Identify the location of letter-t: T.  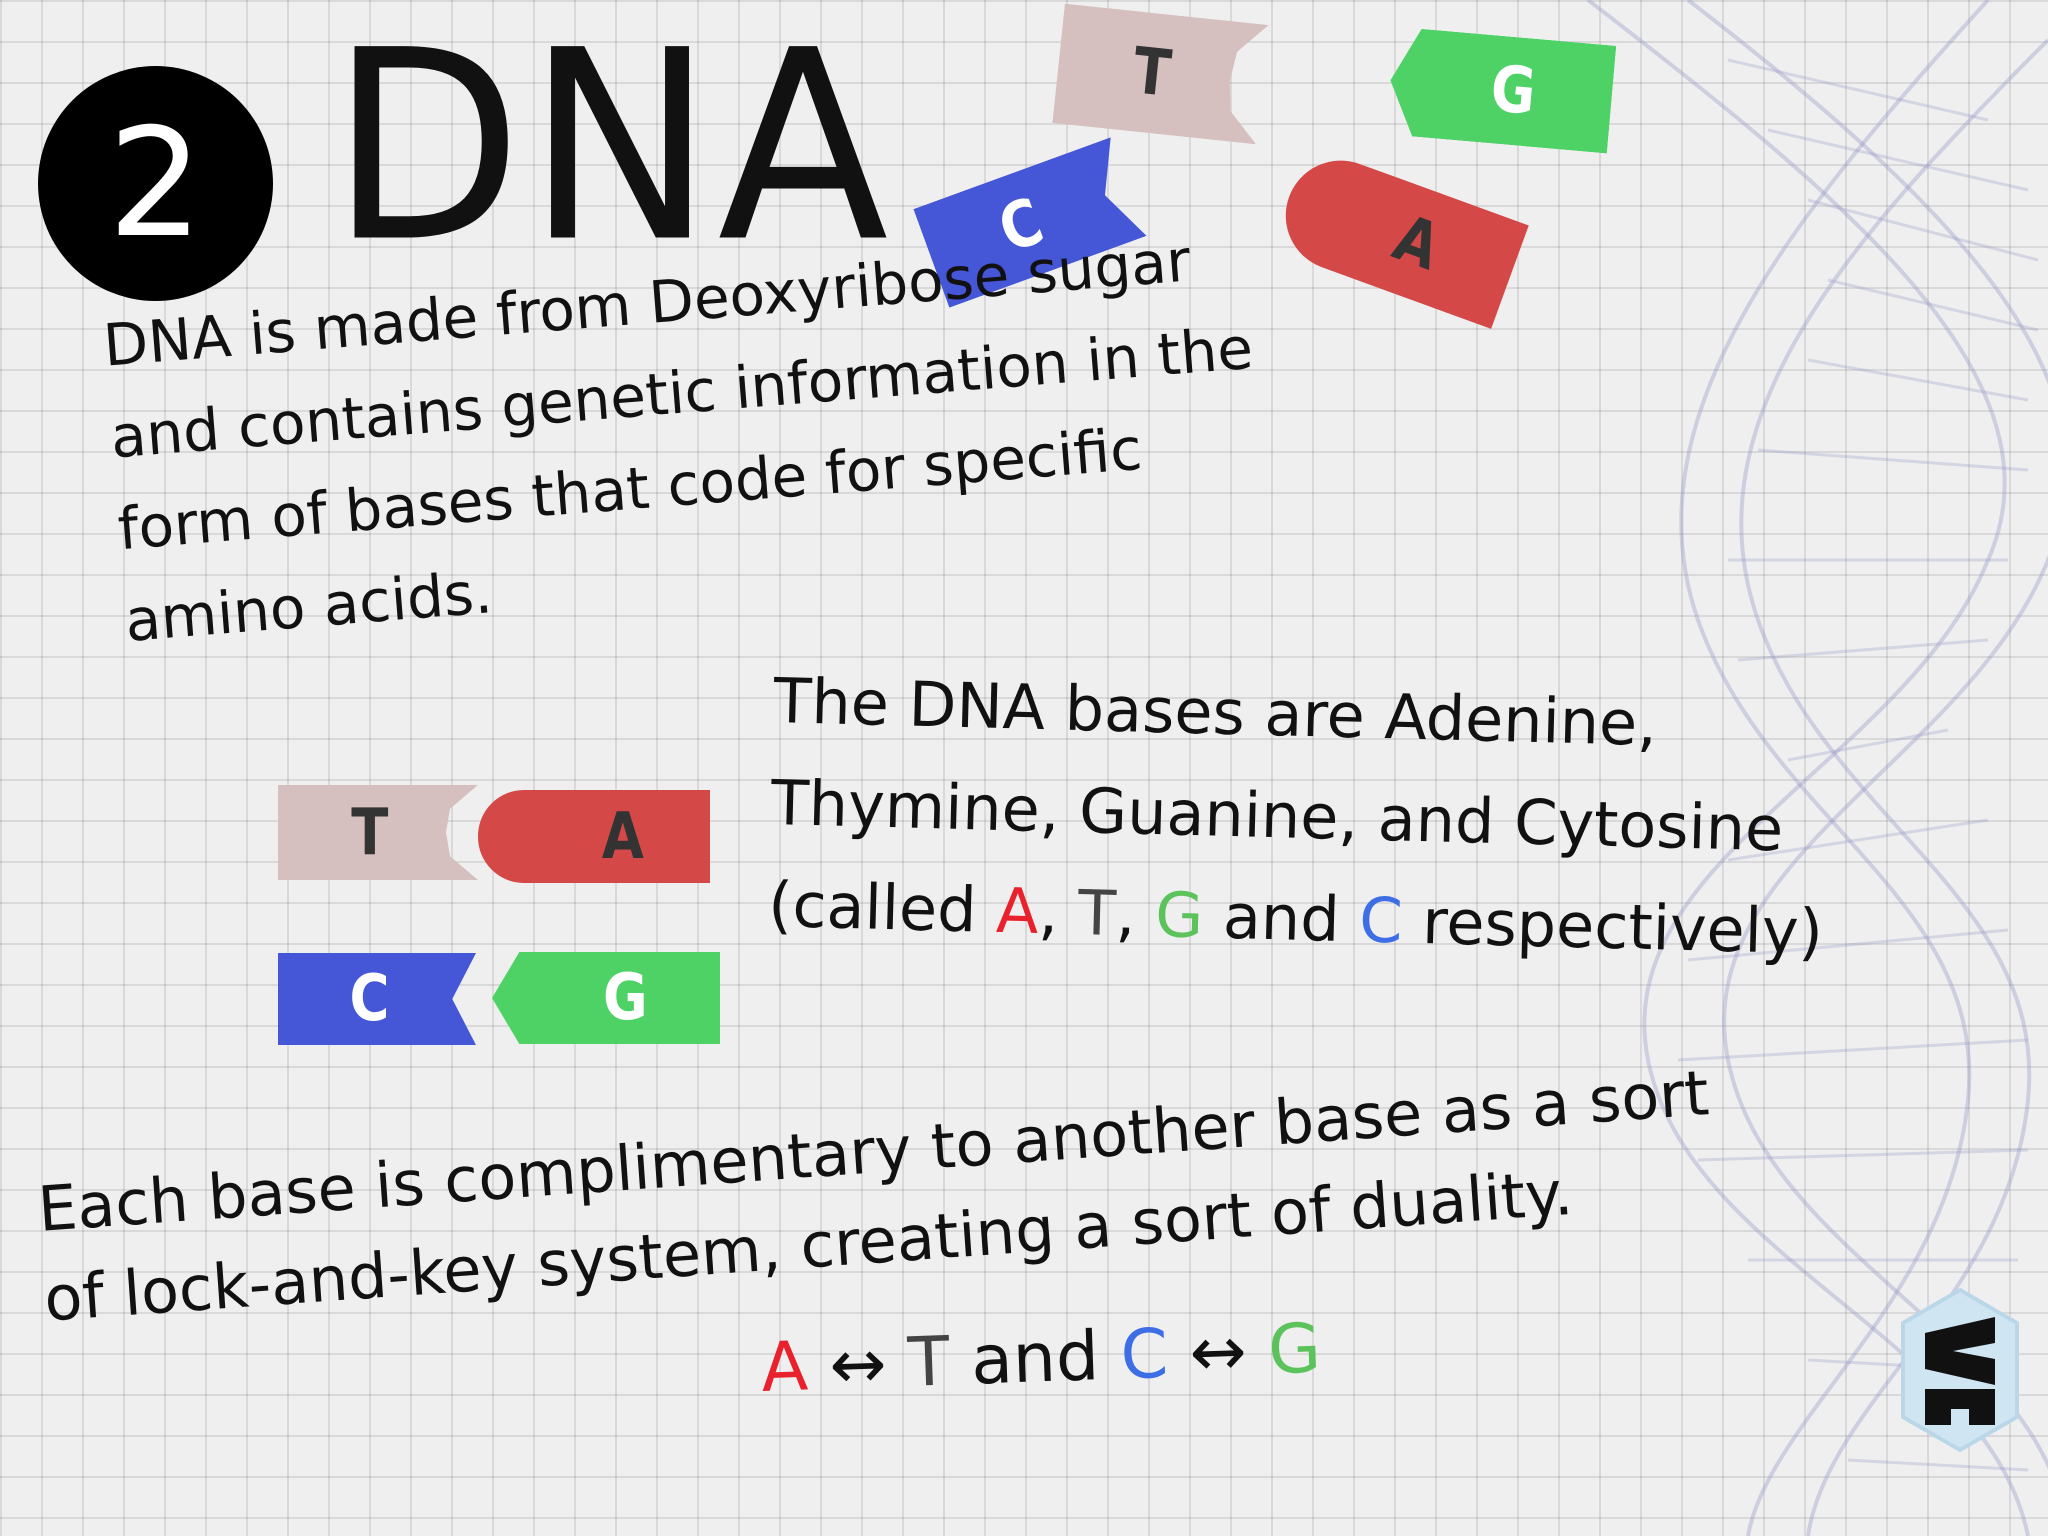
(1097, 913).